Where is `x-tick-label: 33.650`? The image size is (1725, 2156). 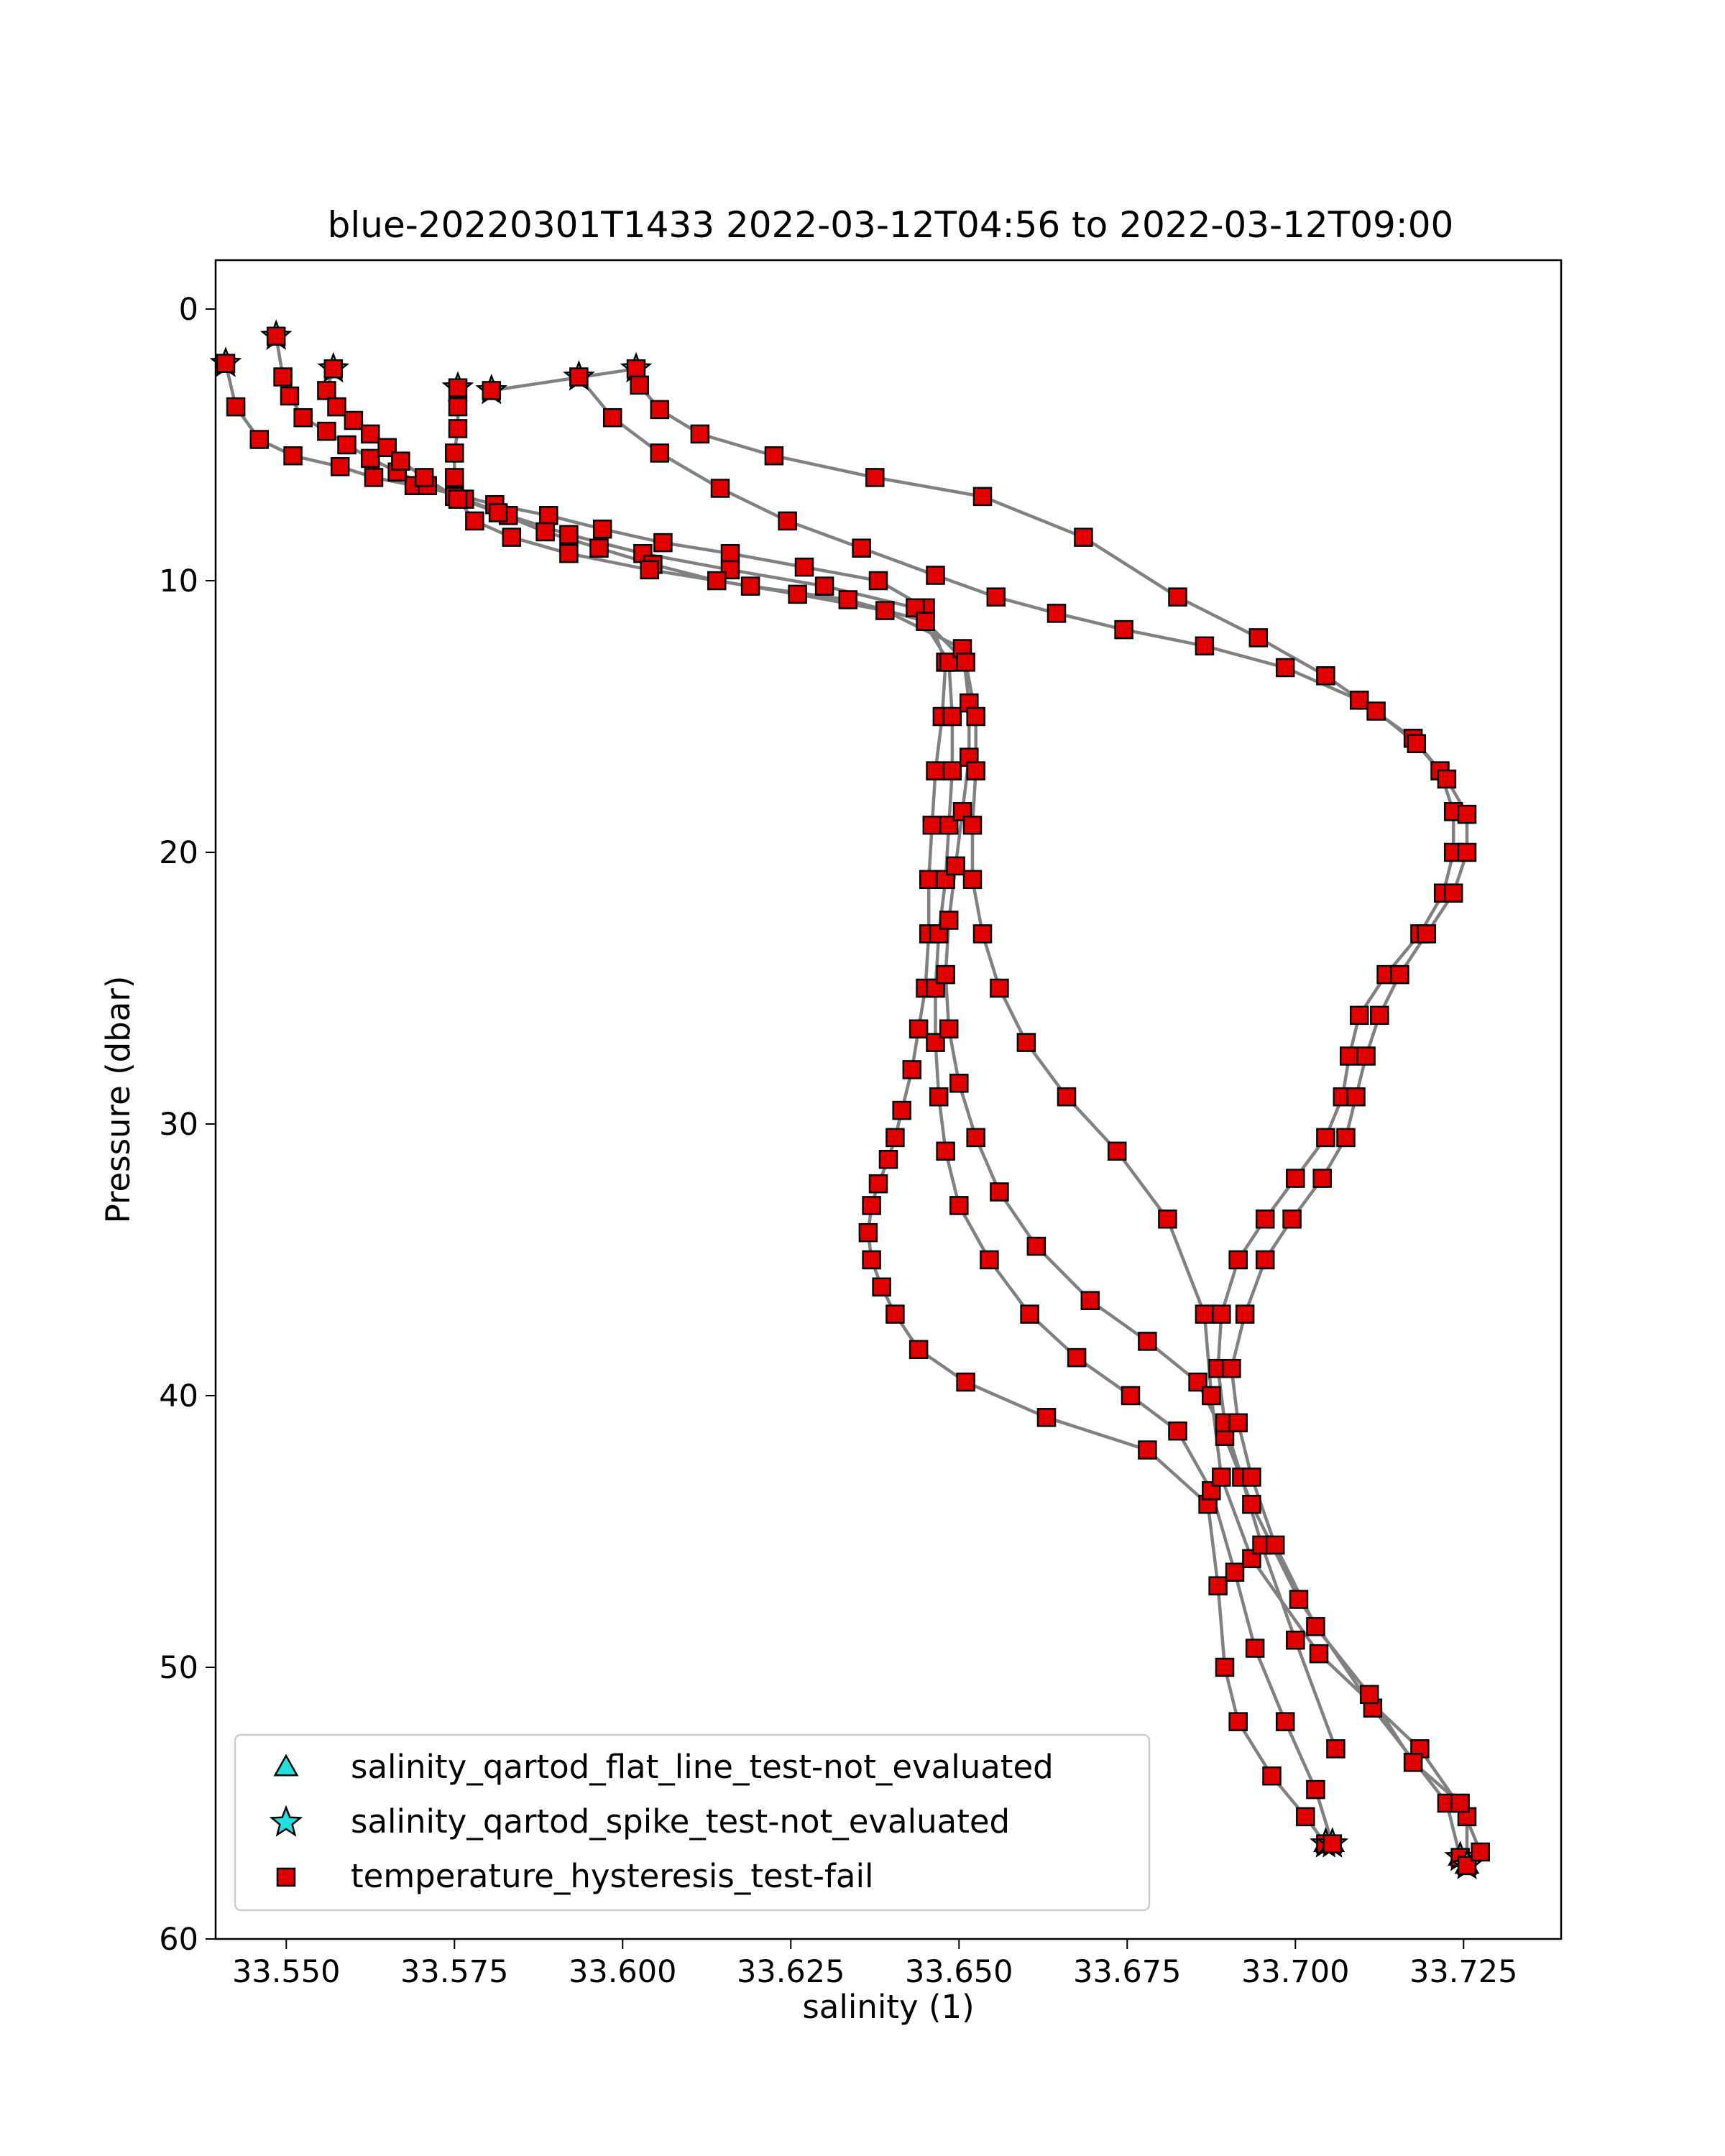
x-tick-label: 33.650 is located at coordinates (959, 1972).